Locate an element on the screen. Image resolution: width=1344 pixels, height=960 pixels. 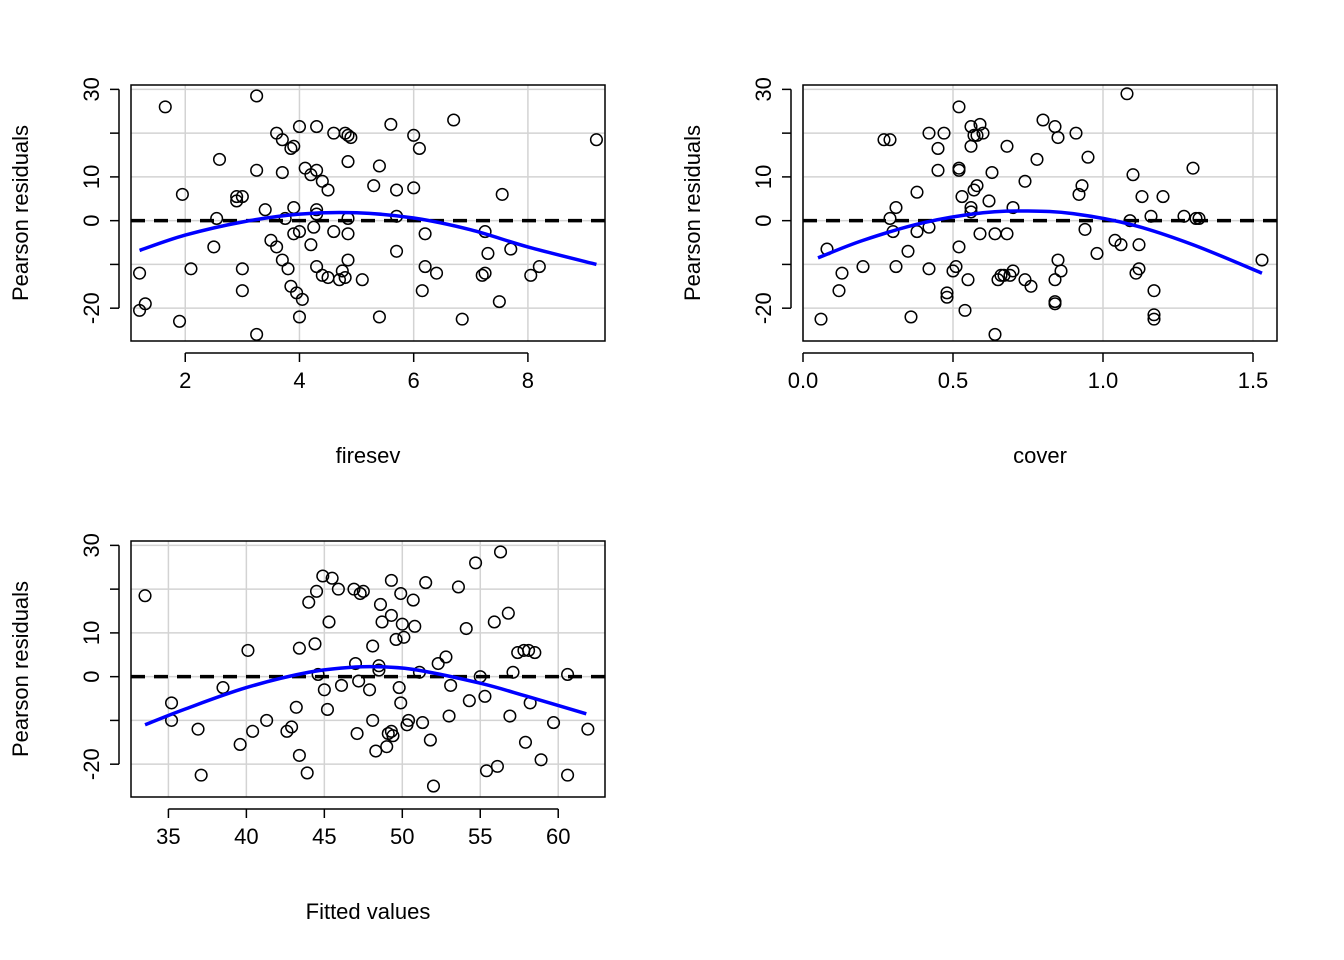
x-tick-label: 0.0 is located at coordinates (803, 380).